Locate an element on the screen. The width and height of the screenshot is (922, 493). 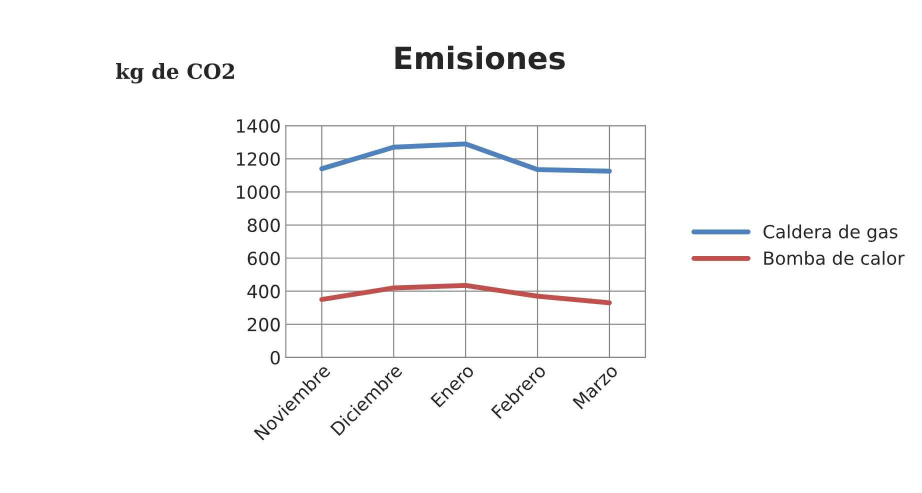
y-tick-label: 200 is located at coordinates (264, 325).